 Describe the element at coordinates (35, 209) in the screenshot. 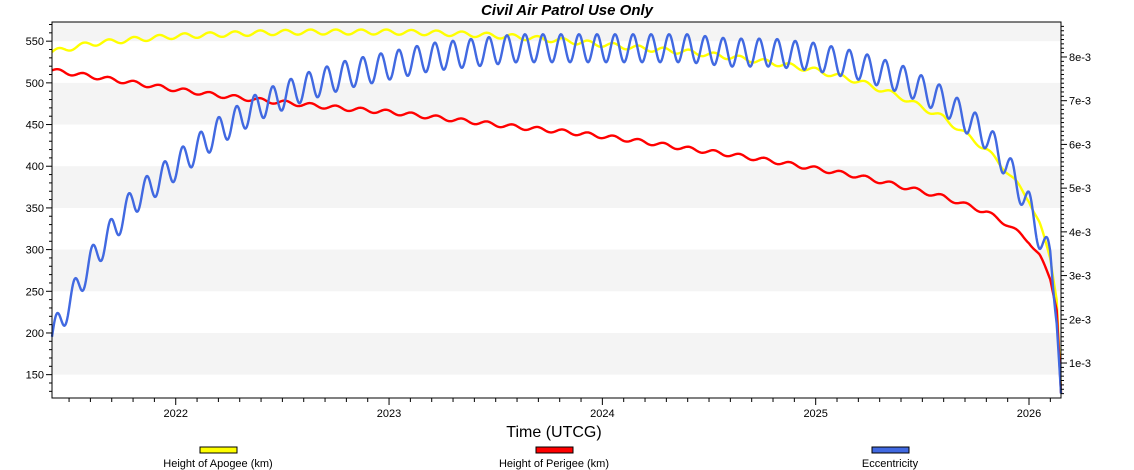

I see `y-tick-label: 350` at that location.